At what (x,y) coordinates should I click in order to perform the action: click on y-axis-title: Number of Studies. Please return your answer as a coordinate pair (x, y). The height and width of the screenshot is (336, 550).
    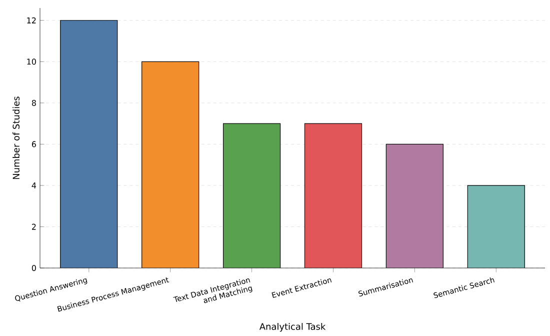
    Looking at the image, I should click on (16, 137).